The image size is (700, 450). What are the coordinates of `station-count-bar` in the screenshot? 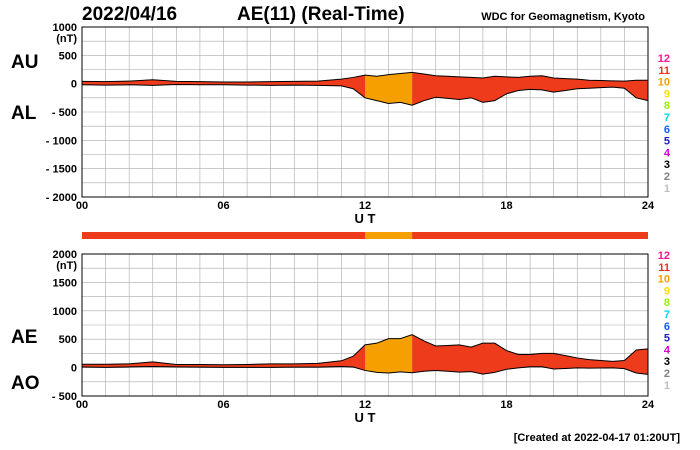 It's located at (365, 235).